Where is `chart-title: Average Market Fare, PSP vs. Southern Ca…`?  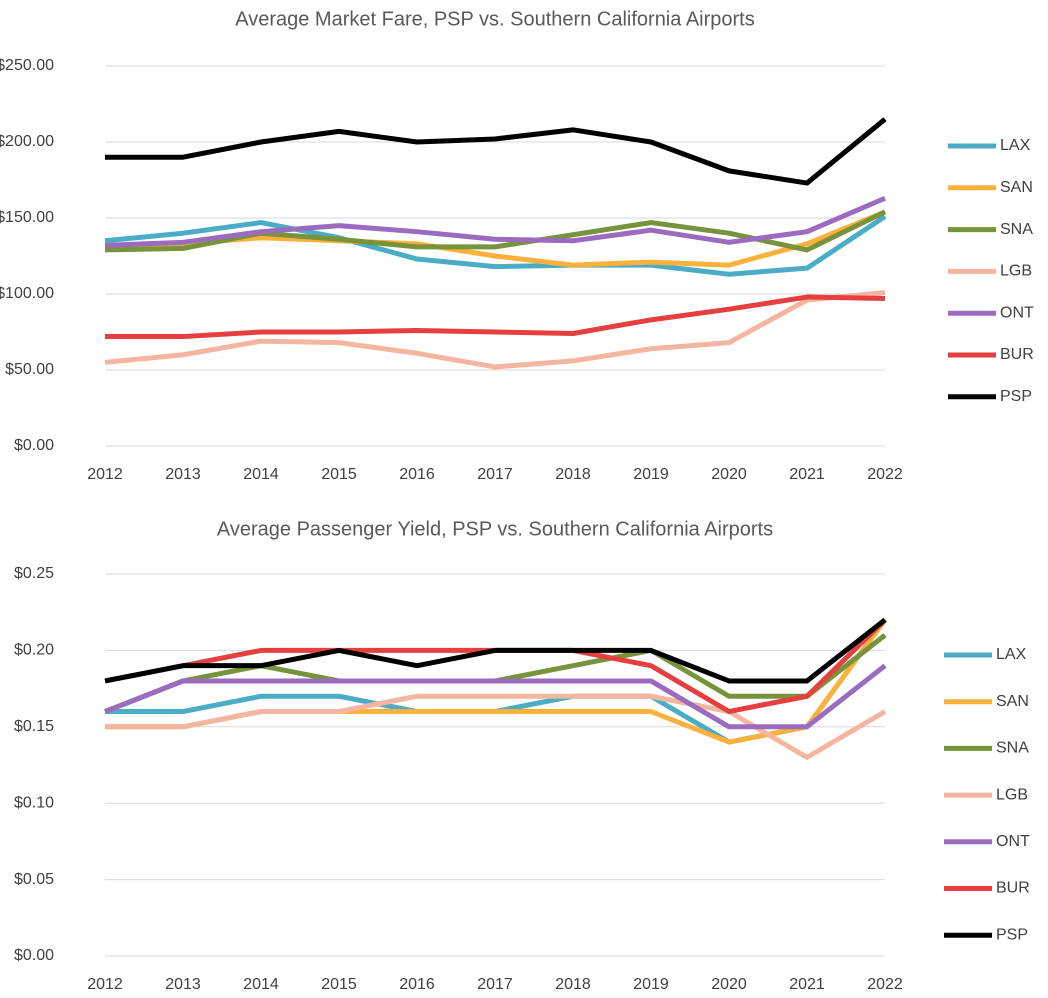 chart-title: Average Market Fare, PSP vs. Southern Ca… is located at coordinates (495, 19).